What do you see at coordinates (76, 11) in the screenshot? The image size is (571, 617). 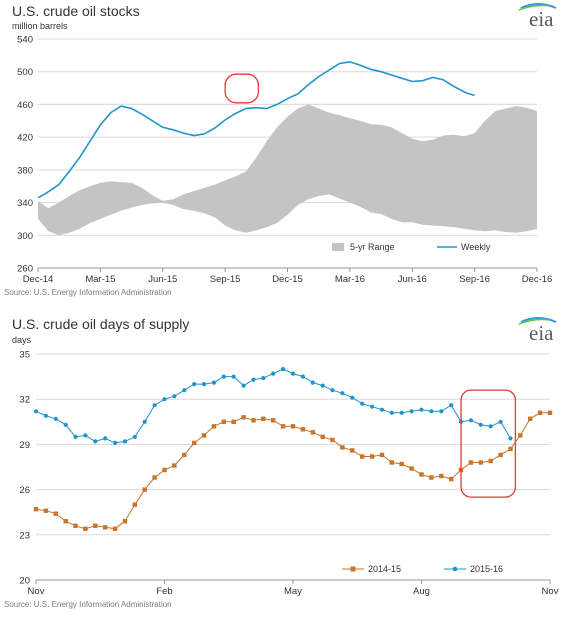 I see `chart1-title: U.S. crude oil stocks` at bounding box center [76, 11].